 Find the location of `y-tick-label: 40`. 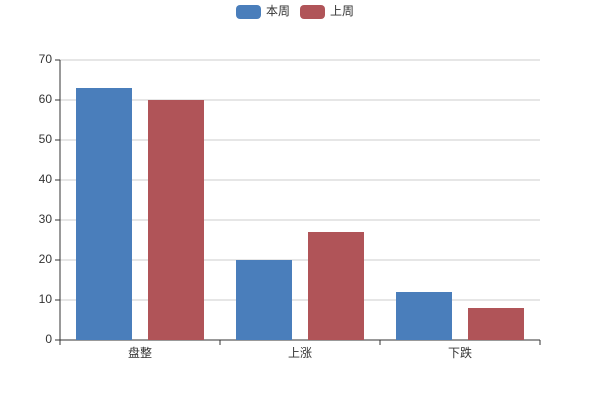

y-tick-label: 40 is located at coordinates (46, 179).